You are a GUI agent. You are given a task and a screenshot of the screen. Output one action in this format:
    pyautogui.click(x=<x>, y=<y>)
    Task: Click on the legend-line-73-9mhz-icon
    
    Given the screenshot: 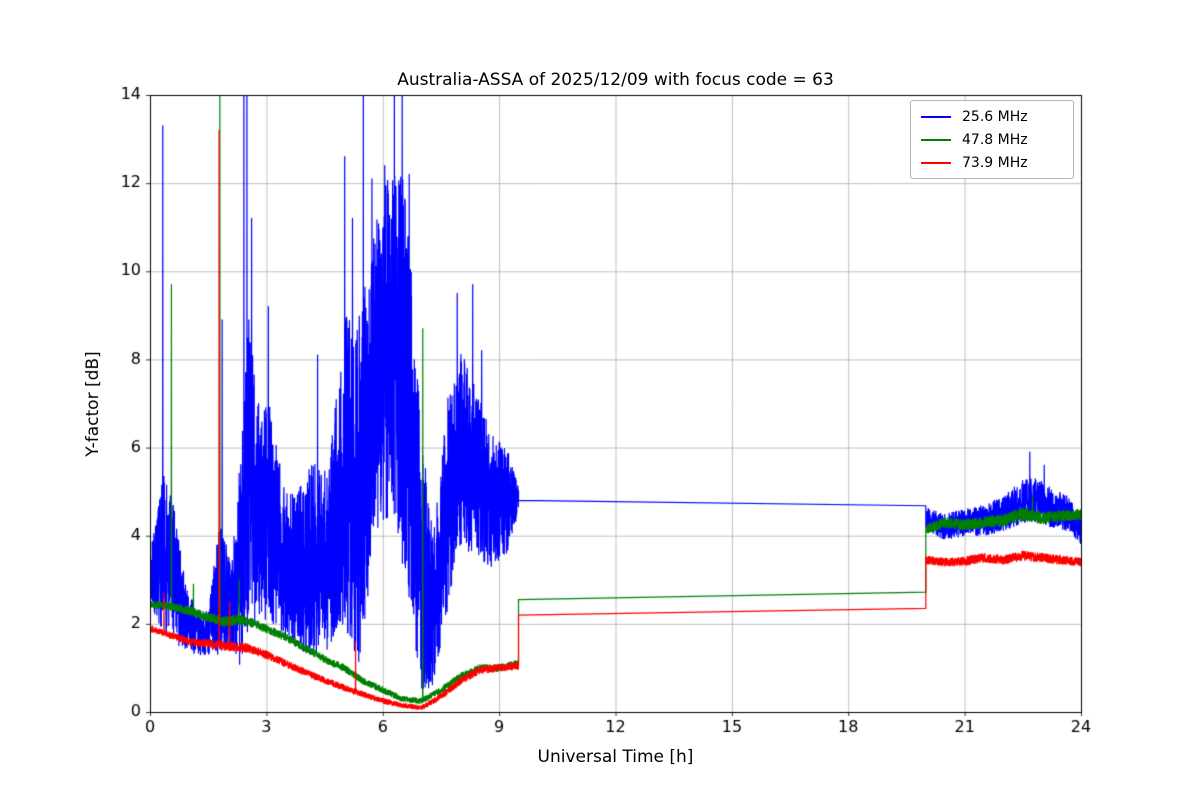 What is the action you would take?
    pyautogui.click(x=936, y=162)
    